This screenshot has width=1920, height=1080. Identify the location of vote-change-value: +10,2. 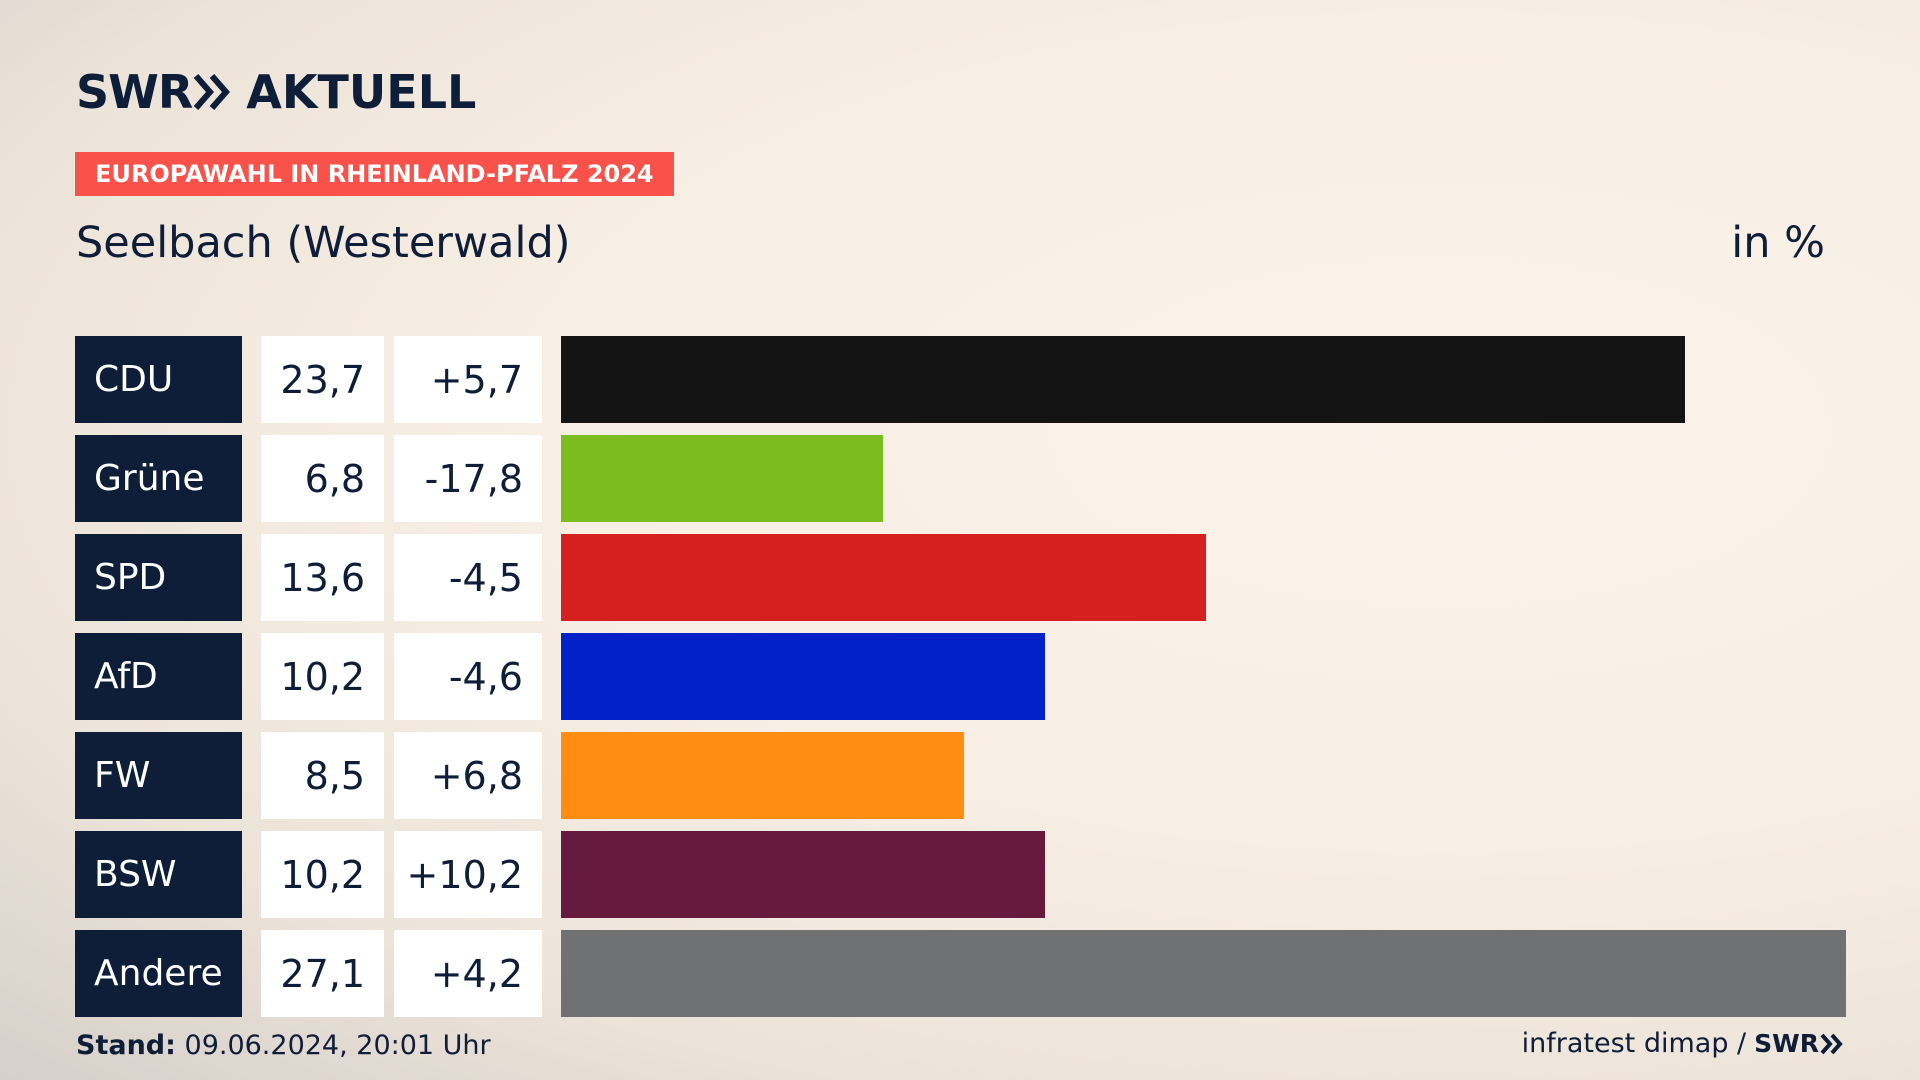
(468, 874).